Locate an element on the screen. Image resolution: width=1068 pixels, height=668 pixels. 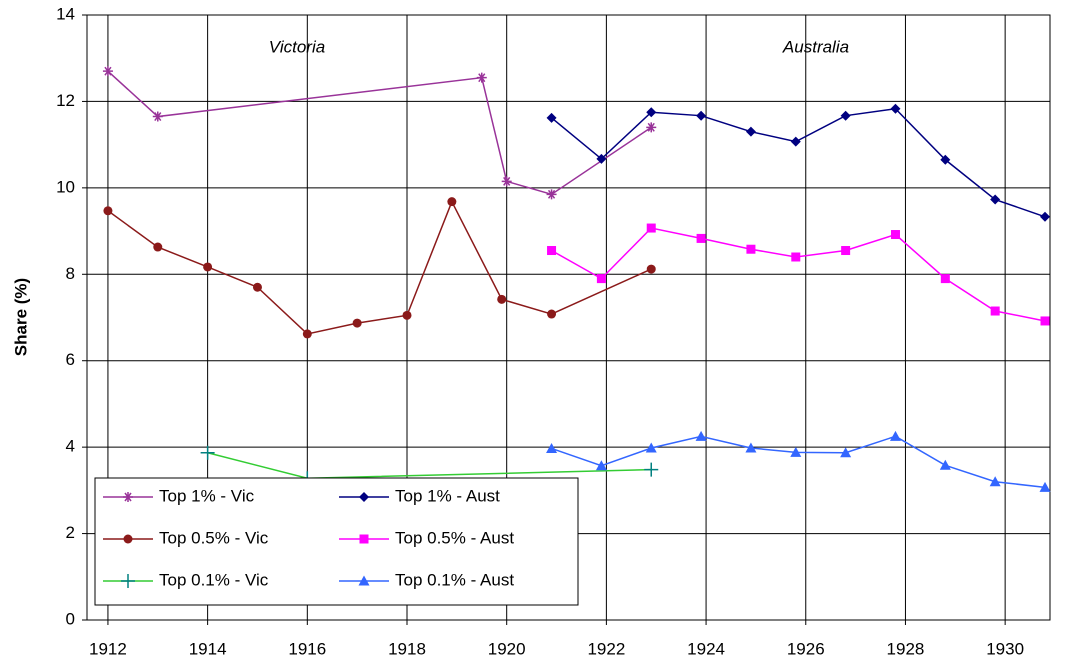
y-tick-label: 10 is located at coordinates (65, 186).